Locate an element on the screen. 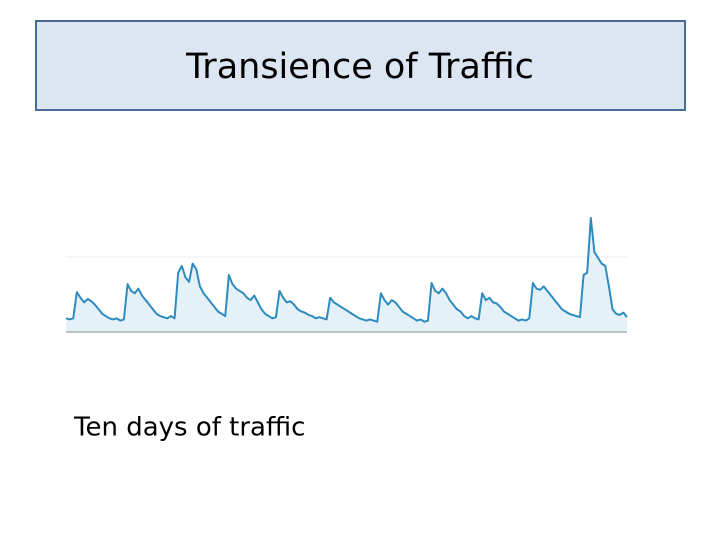 This screenshot has width=720, height=540. slide-title: Transience of Traffic is located at coordinates (359, 67).